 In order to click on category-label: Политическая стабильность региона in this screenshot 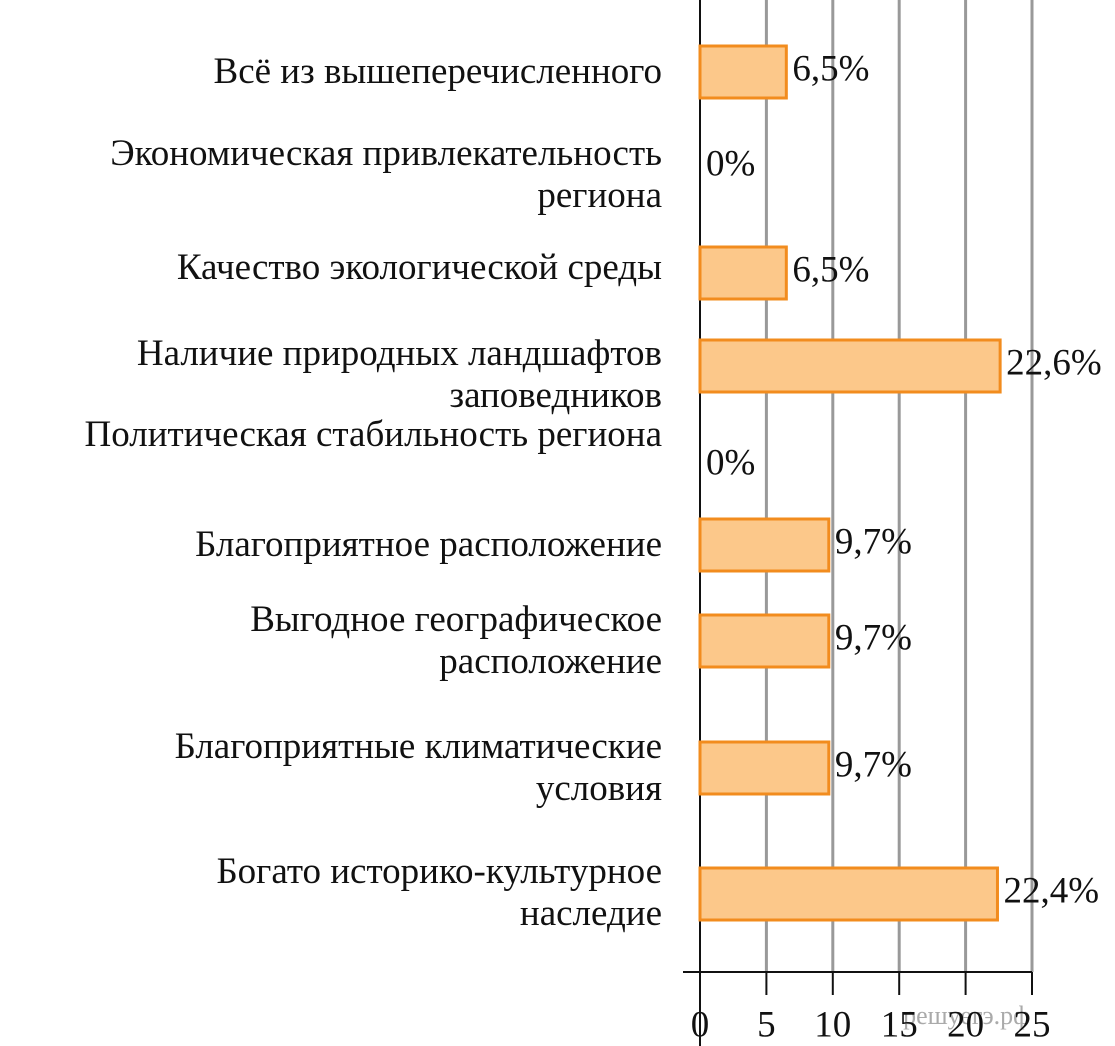, I will do `click(373, 434)`.